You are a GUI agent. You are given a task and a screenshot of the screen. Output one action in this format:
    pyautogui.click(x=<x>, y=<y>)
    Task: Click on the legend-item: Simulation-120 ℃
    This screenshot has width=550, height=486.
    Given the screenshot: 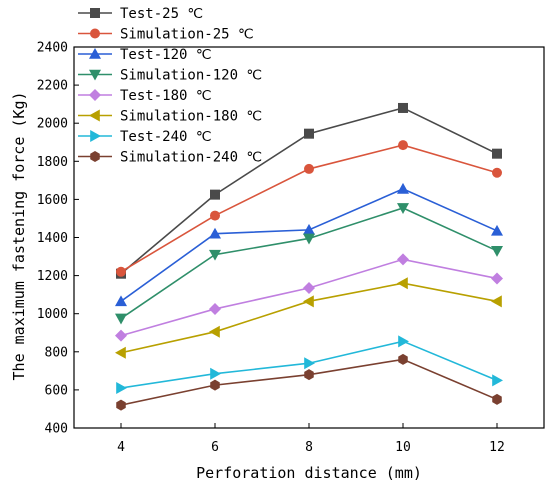 What is the action you would take?
    pyautogui.click(x=170, y=76)
    